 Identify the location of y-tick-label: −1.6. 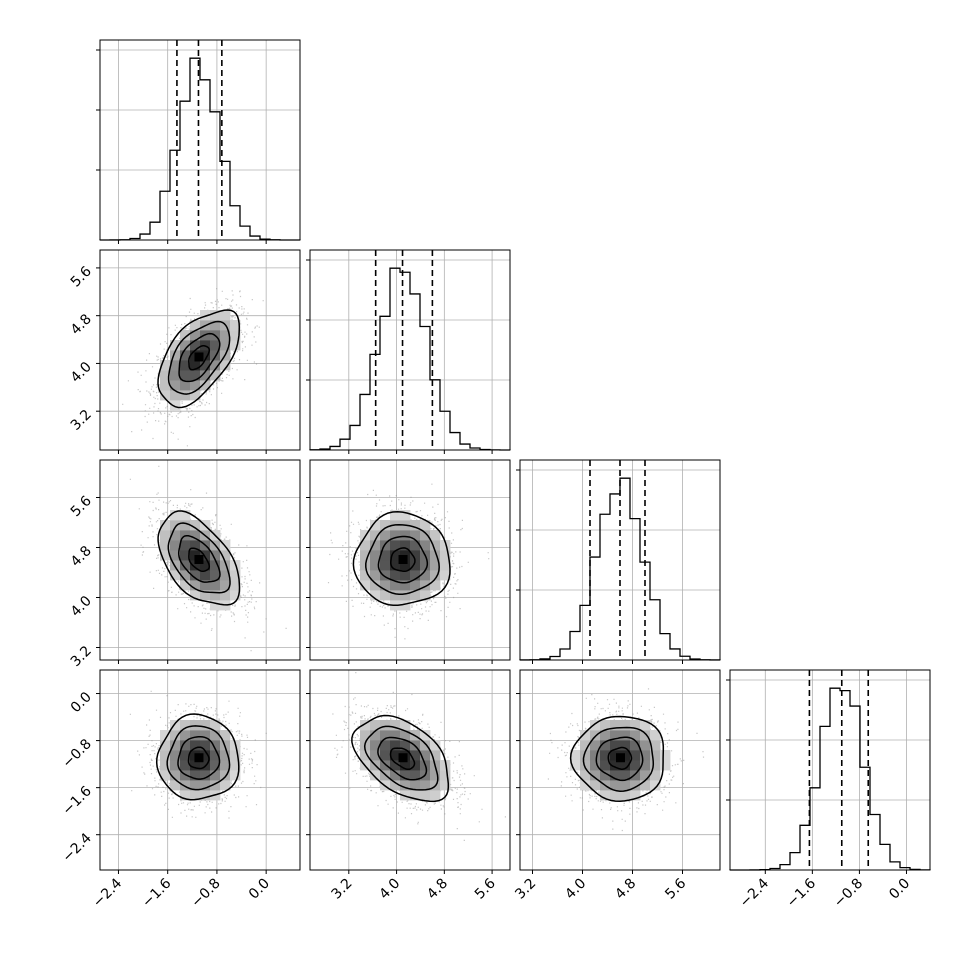
(76, 800).